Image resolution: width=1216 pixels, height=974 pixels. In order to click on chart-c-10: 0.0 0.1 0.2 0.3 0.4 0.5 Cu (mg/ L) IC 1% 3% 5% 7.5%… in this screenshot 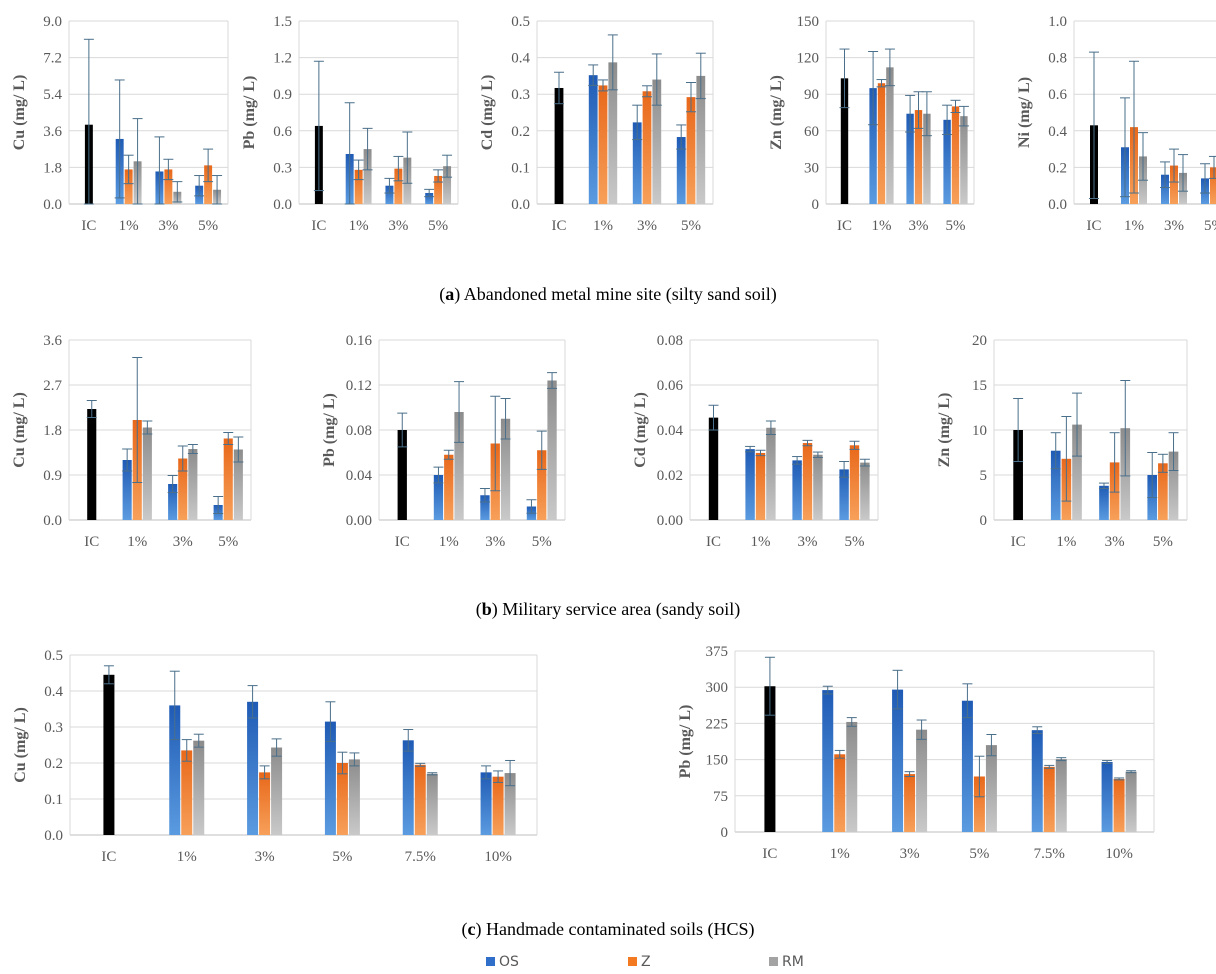, I will do `click(275, 756)`.